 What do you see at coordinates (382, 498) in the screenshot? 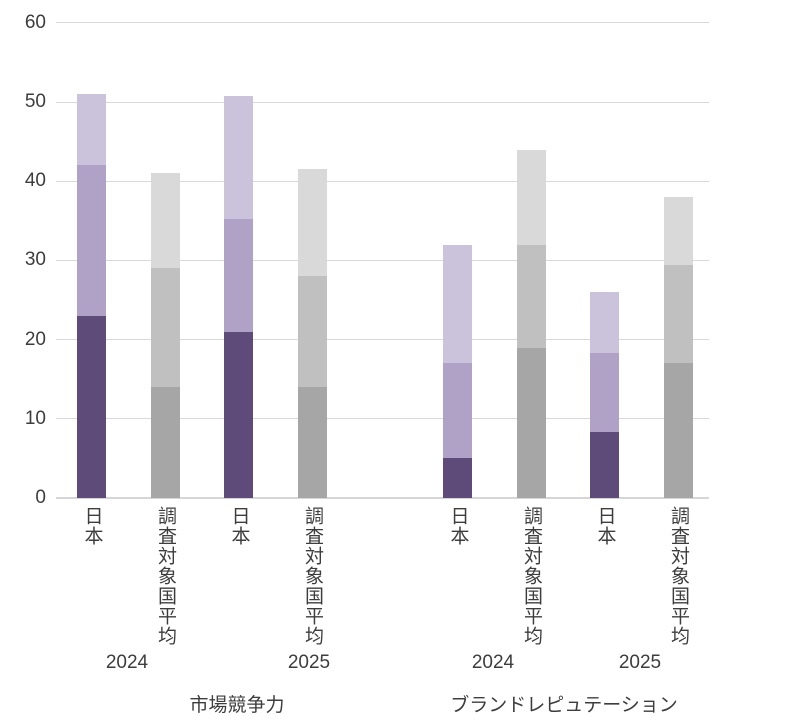
I see `x-axis-line` at bounding box center [382, 498].